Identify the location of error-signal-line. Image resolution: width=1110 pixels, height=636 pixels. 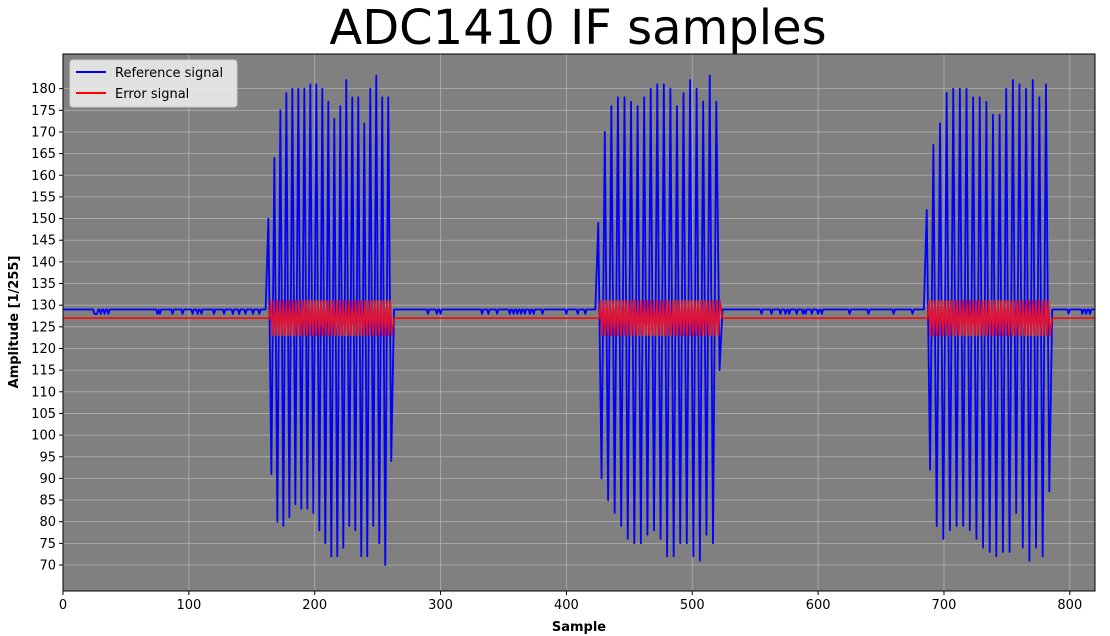
(579, 318).